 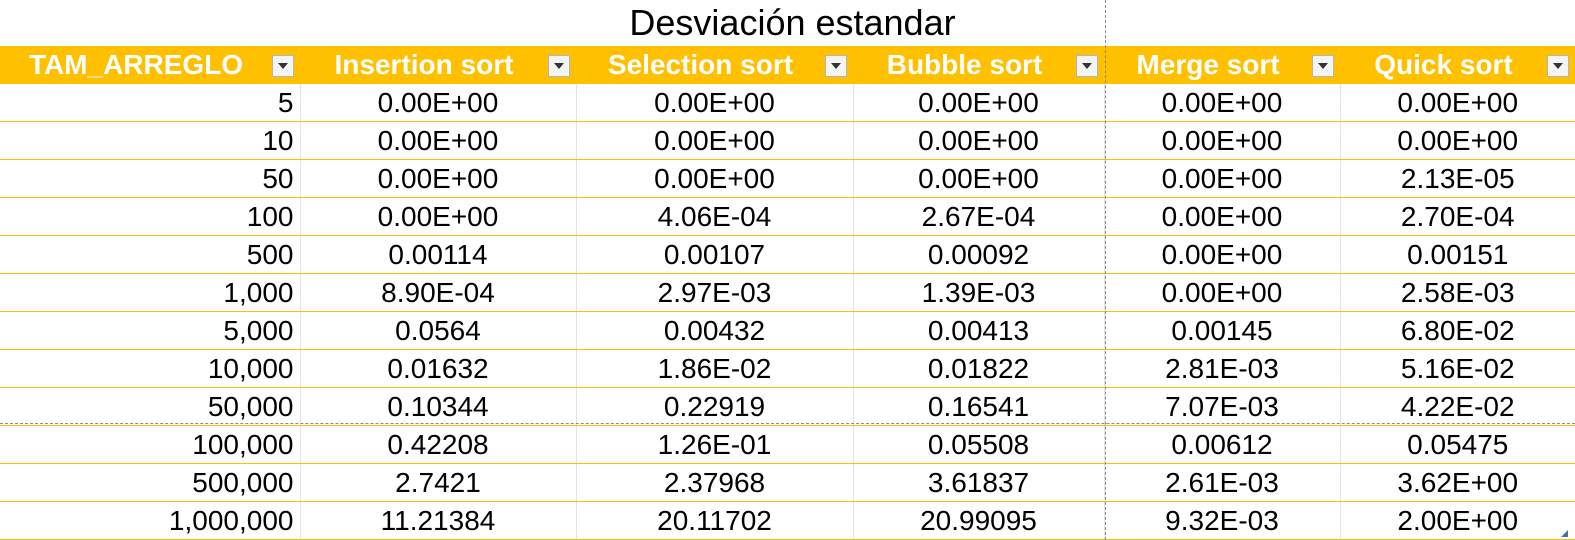 I want to click on cell-merge-sort: 0.00612, so click(x=1221, y=444).